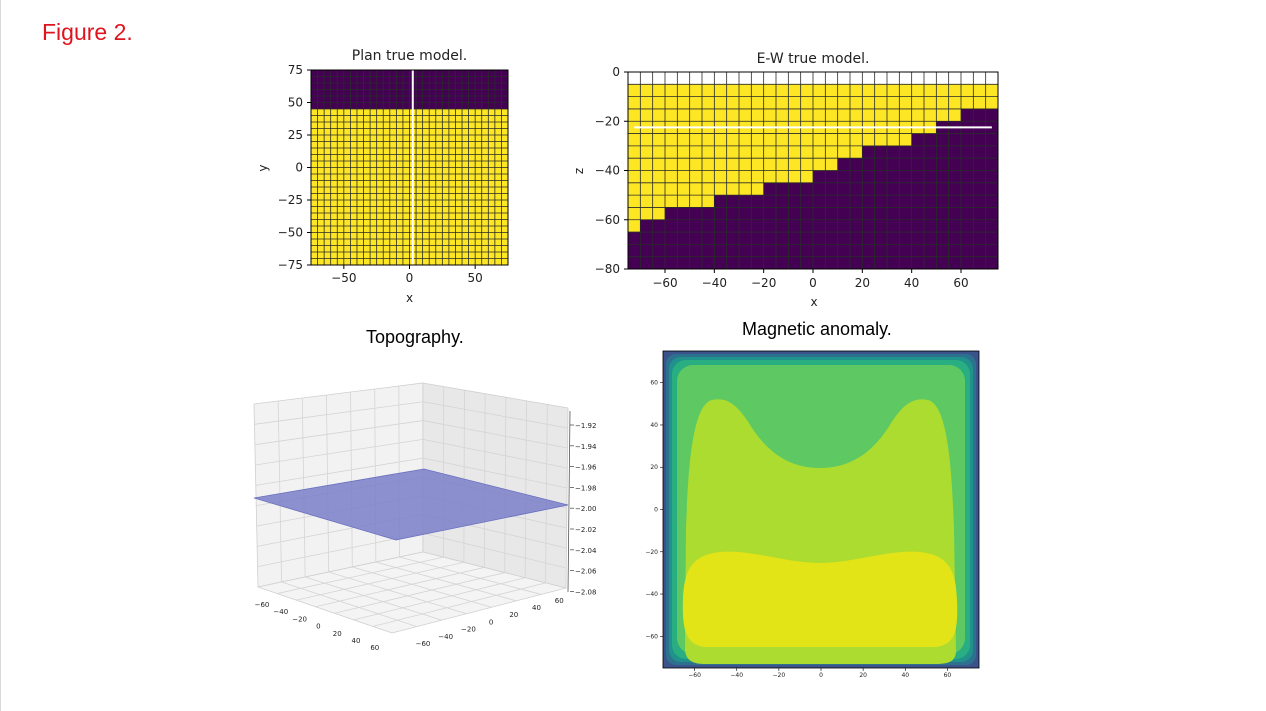  What do you see at coordinates (513, 615) in the screenshot?
I see `topo-ytick-label: 20` at bounding box center [513, 615].